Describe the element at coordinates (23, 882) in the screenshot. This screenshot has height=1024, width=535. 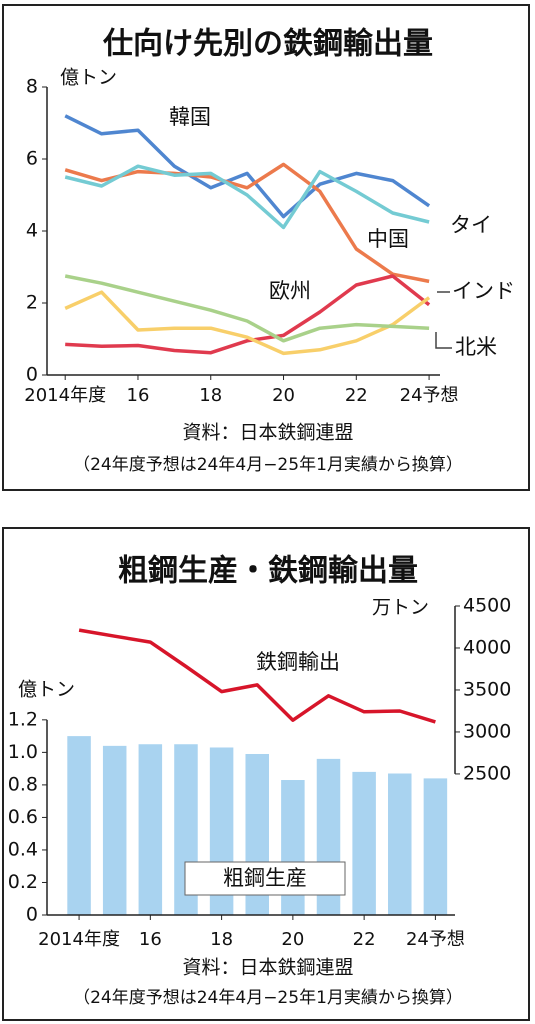
I see `y-tick-label: 0.2` at that location.